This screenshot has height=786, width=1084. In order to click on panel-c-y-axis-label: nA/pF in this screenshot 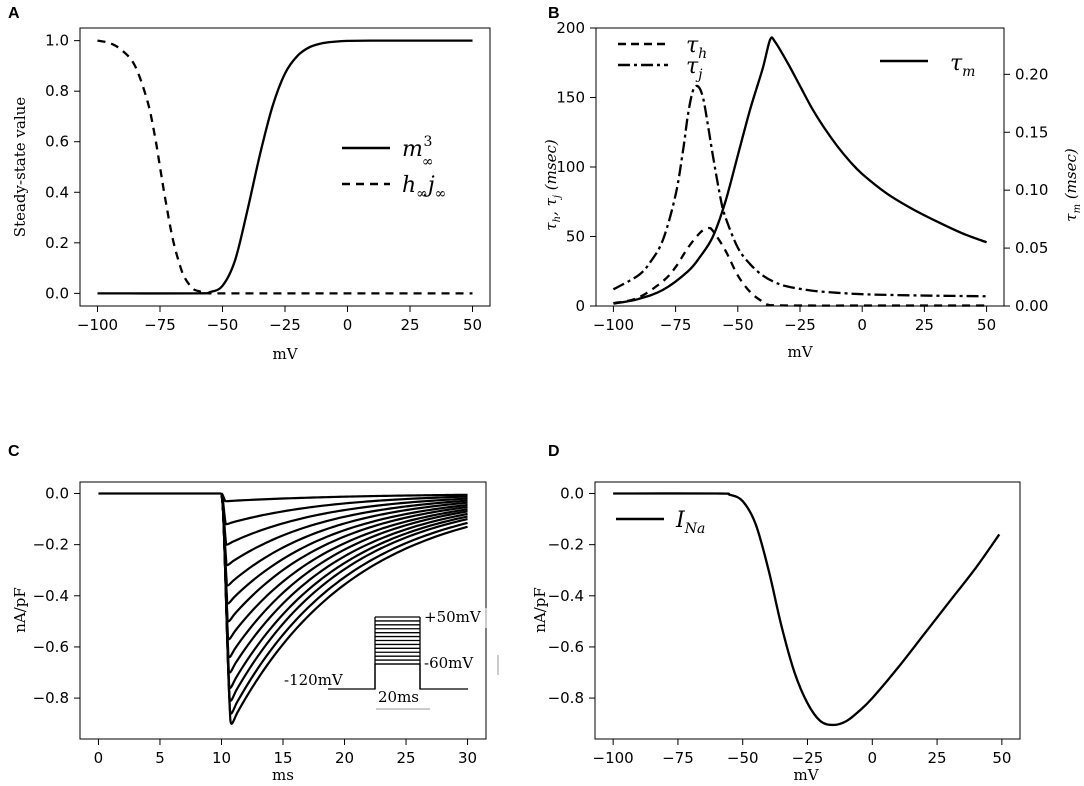, I will do `click(20, 610)`.